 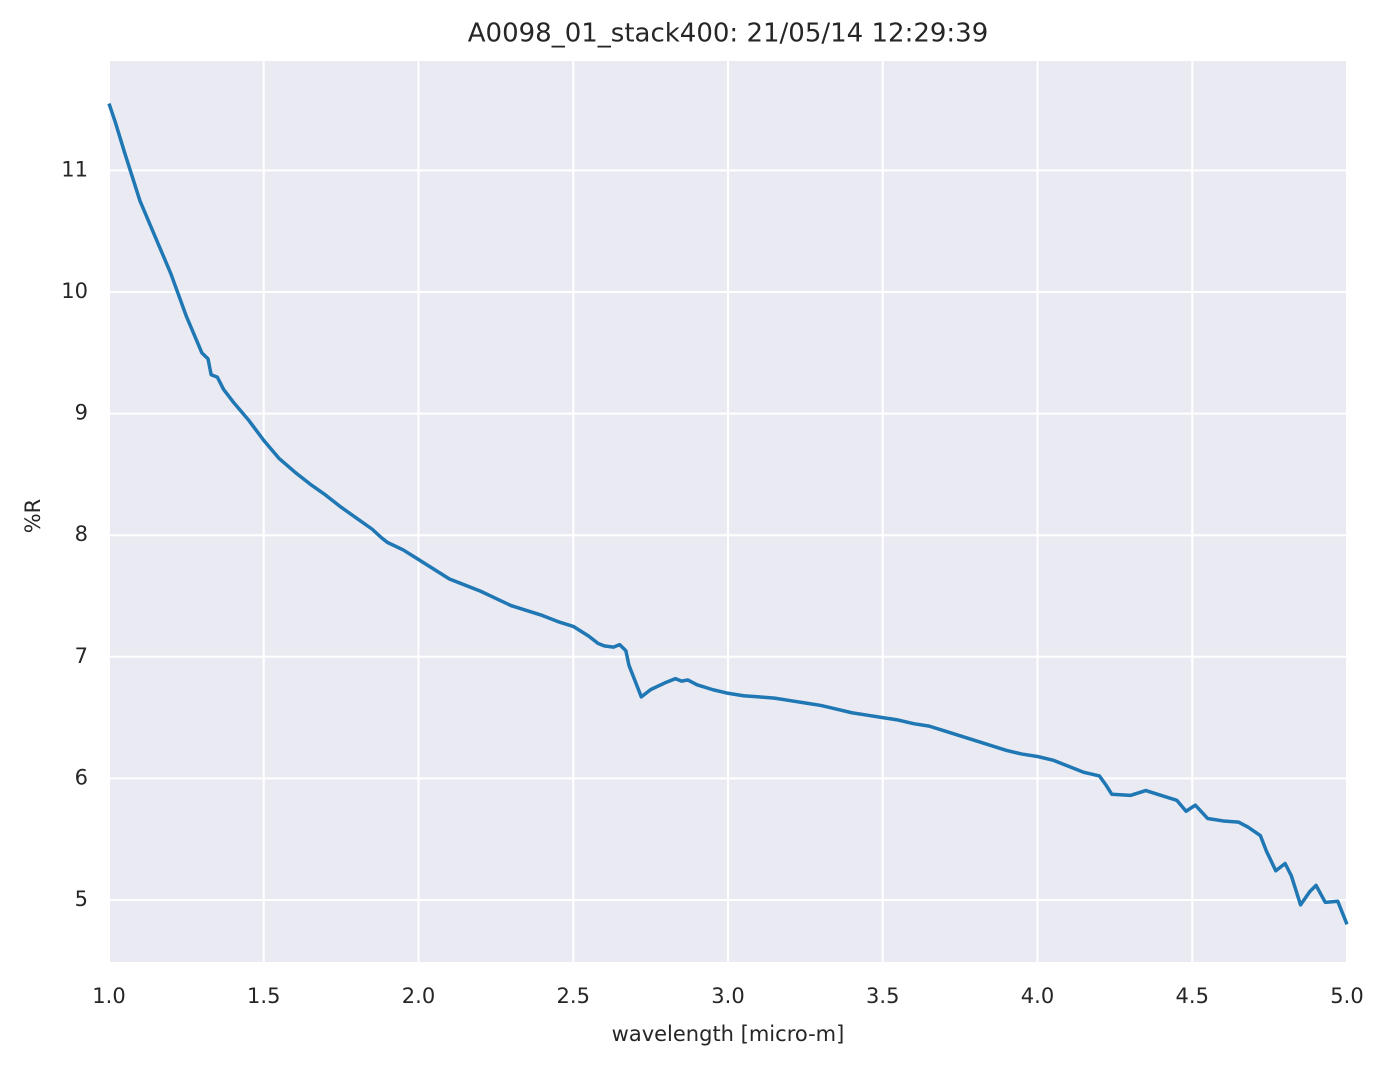 I want to click on y-tick-label: 10, so click(x=74, y=291).